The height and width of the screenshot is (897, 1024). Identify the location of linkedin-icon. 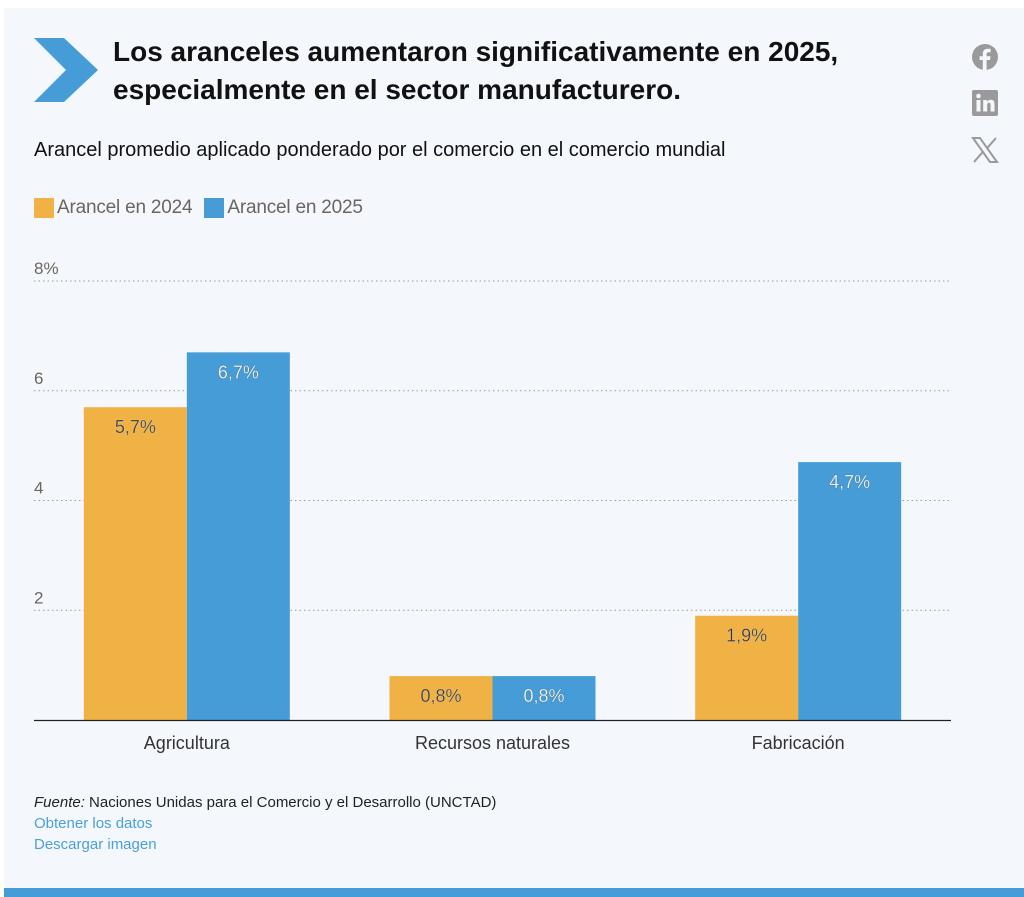
(985, 103).